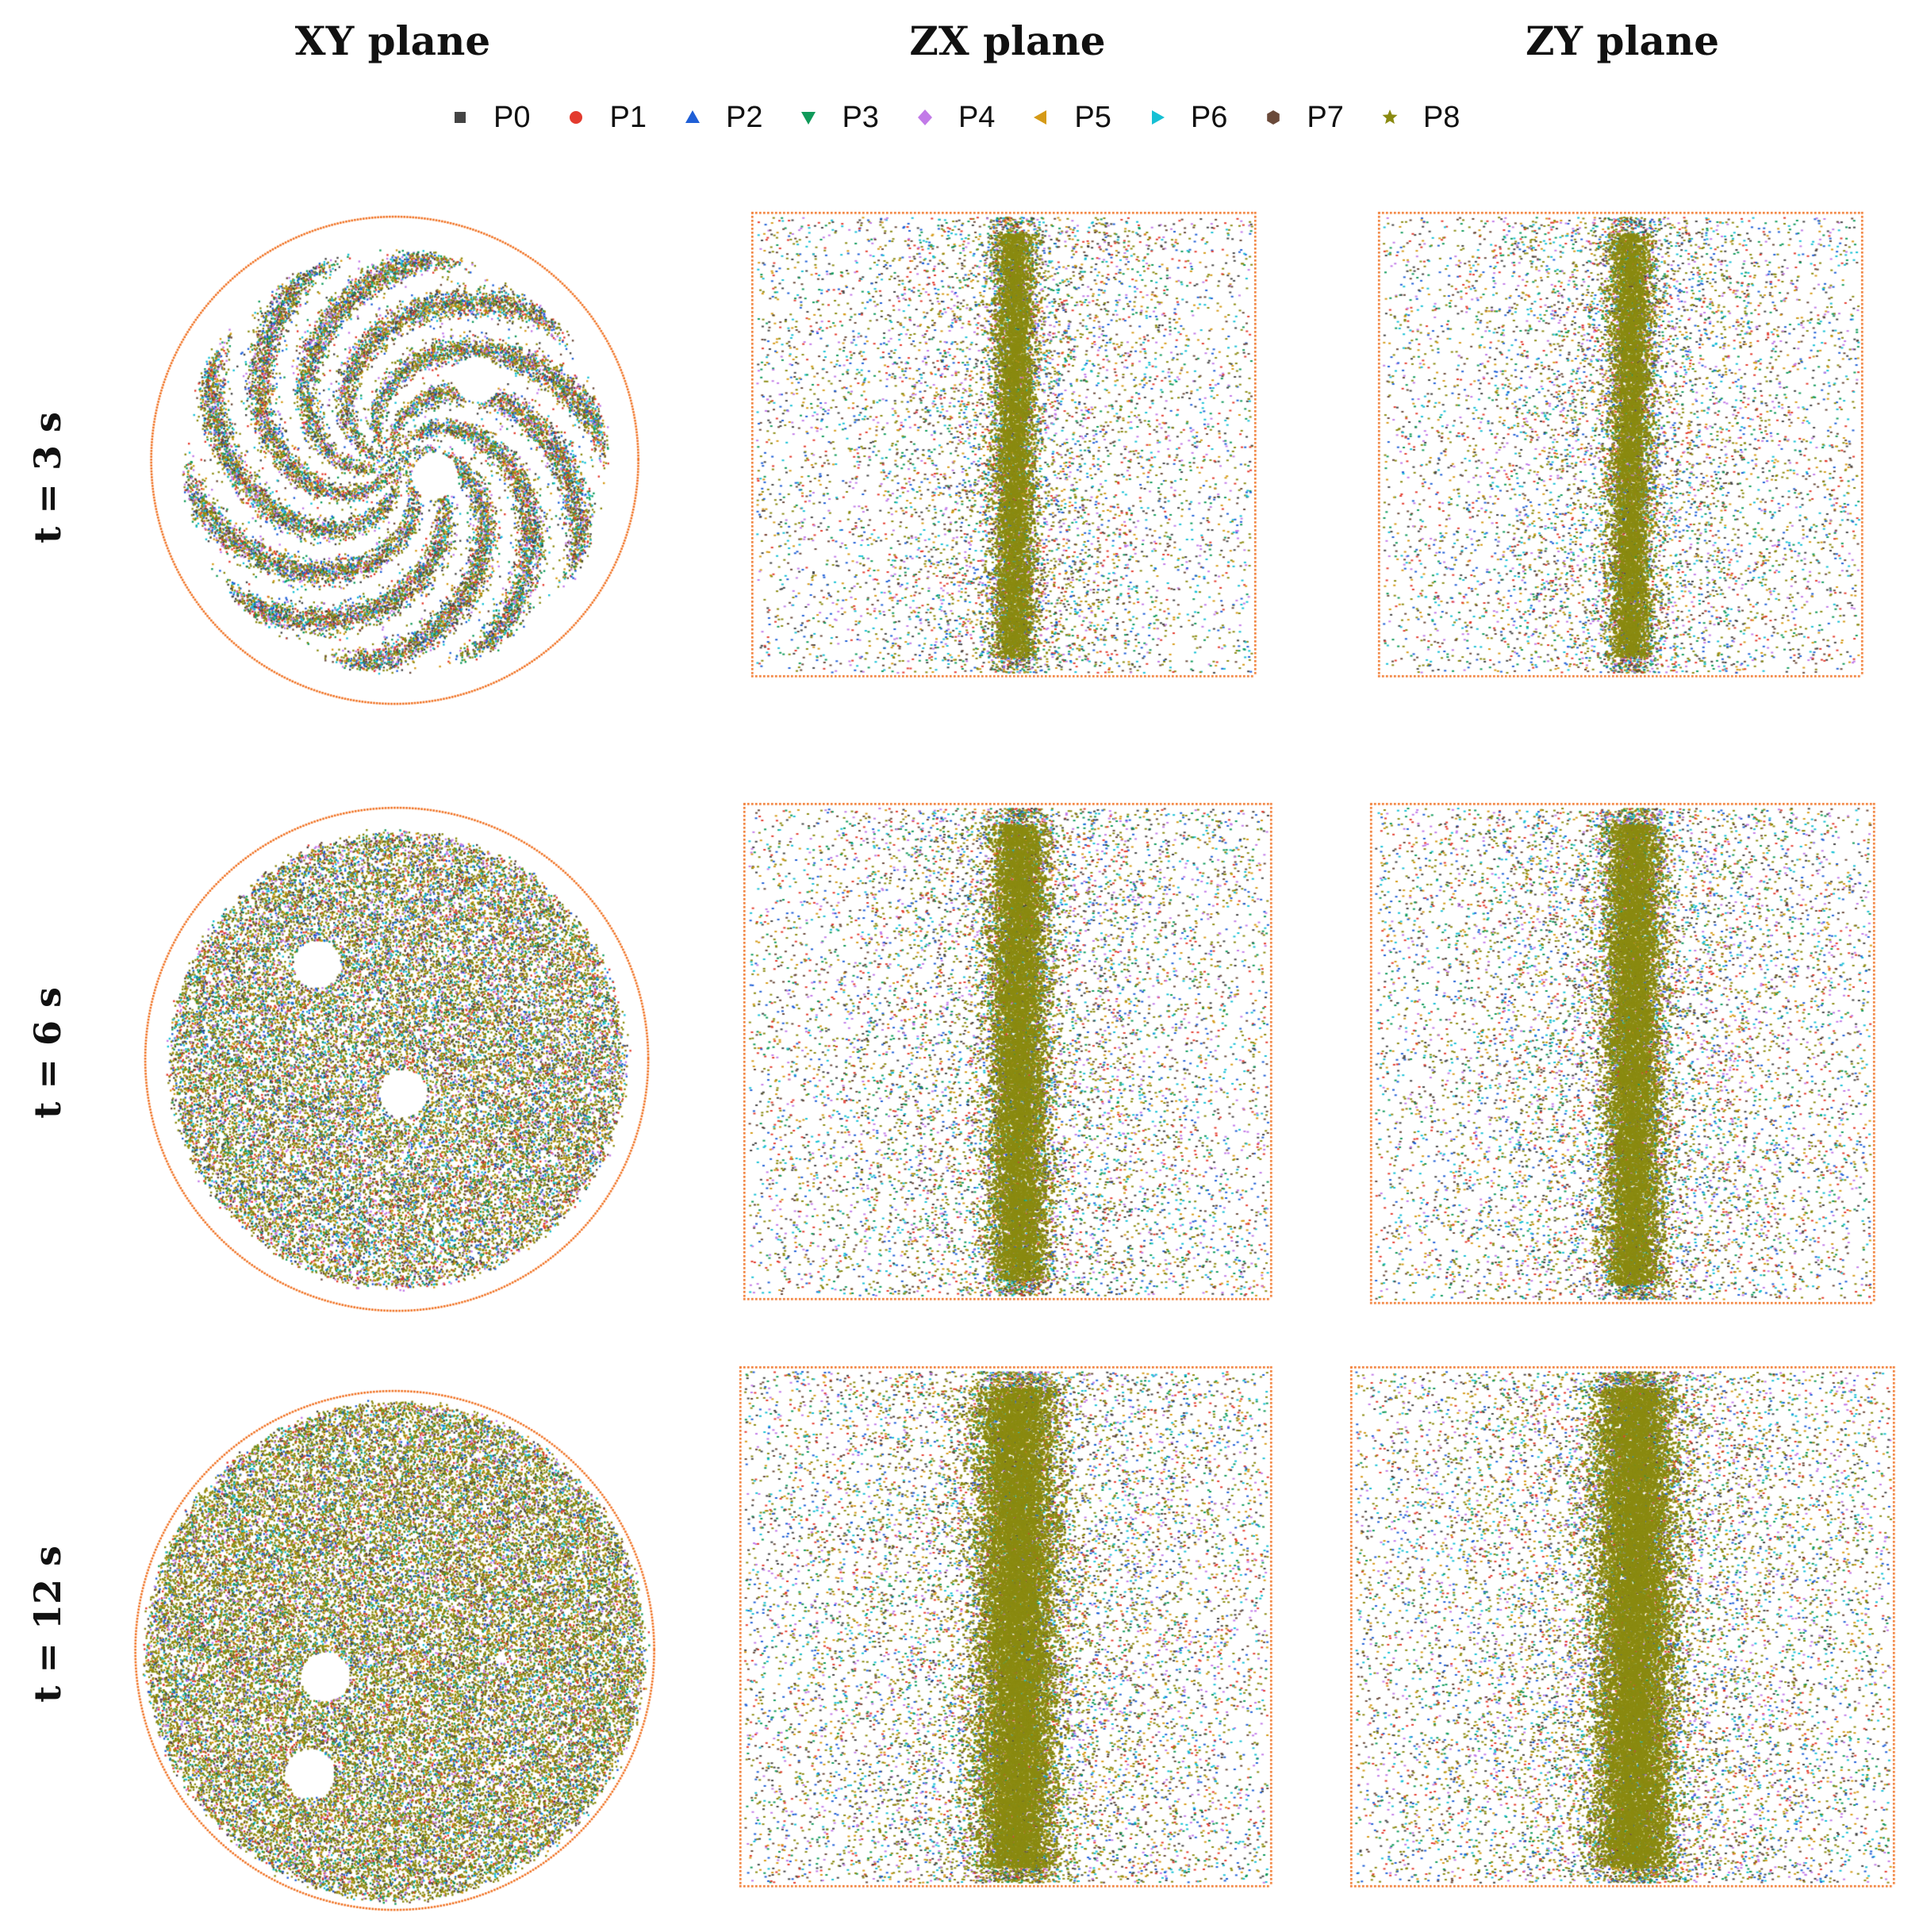  I want to click on legend-item-p4: P4, so click(957, 118).